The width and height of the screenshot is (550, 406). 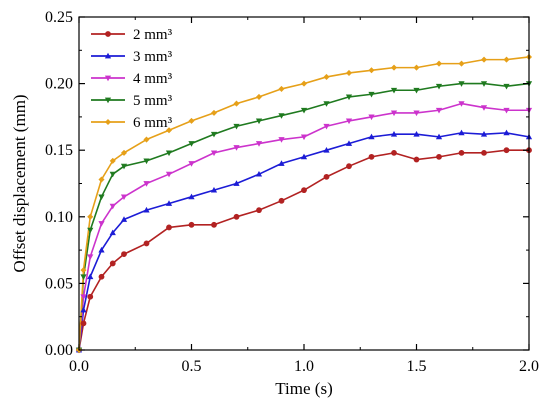 What do you see at coordinates (132, 101) in the screenshot?
I see `legend-item: 5 mm³` at bounding box center [132, 101].